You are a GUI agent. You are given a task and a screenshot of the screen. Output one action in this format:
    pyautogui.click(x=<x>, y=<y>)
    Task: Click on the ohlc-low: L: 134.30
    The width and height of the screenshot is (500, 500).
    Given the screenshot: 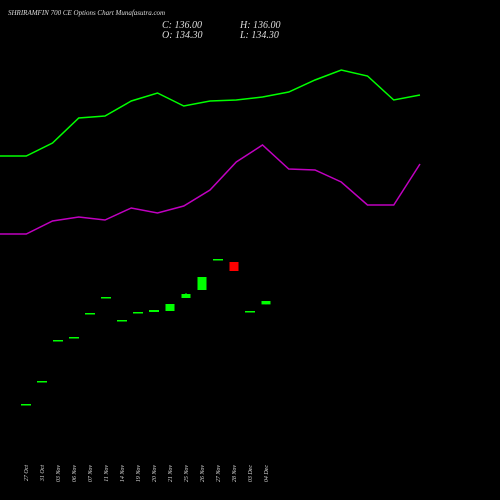 What is the action you would take?
    pyautogui.click(x=259, y=35)
    